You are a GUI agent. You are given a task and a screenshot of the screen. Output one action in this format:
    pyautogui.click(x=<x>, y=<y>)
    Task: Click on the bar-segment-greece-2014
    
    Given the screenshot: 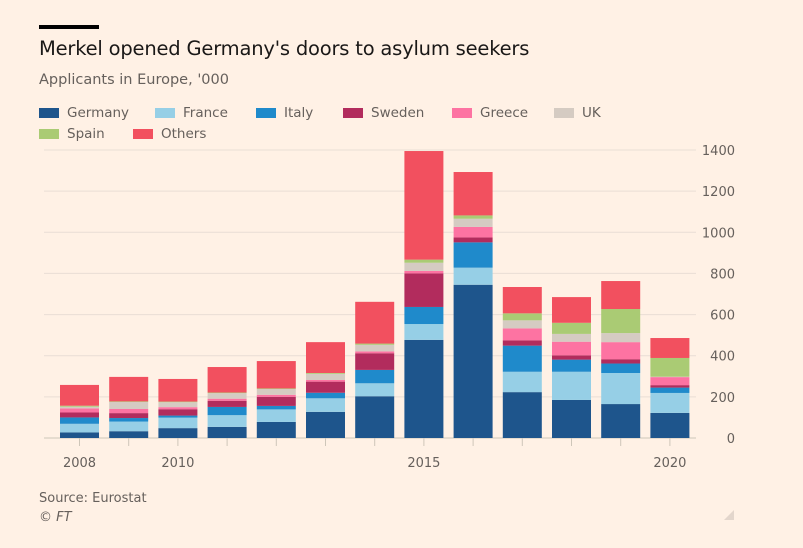 What is the action you would take?
    pyautogui.click(x=375, y=352)
    